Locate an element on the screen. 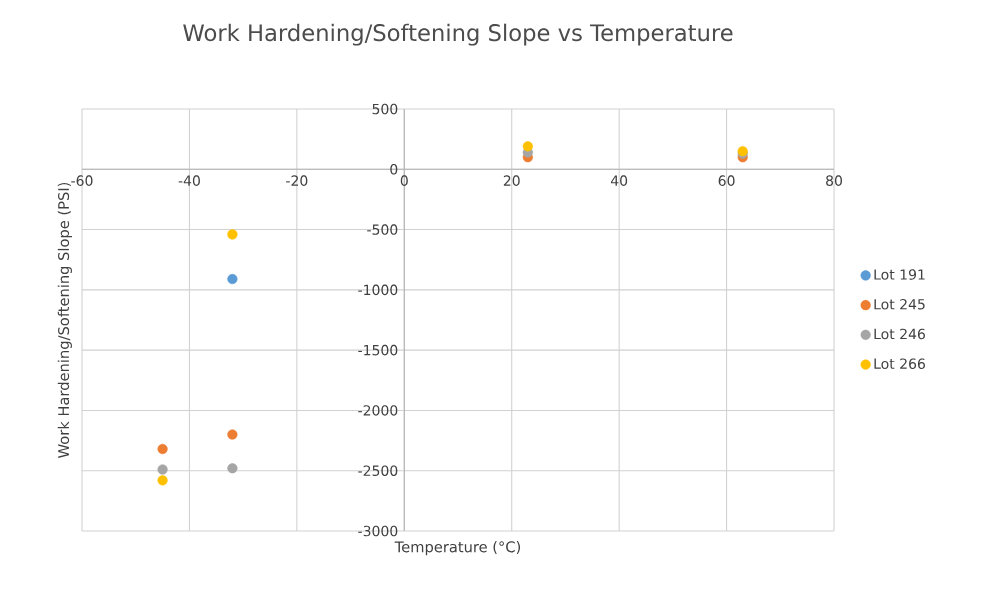 The height and width of the screenshot is (604, 1002). y-tick-label: -2000 is located at coordinates (378, 410).